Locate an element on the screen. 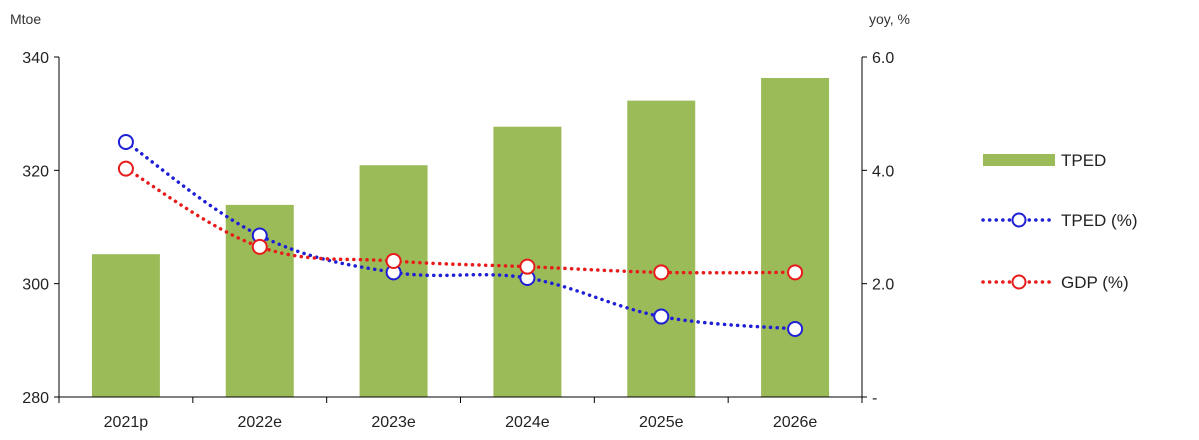 The image size is (1199, 440). point-gdp-2026e is located at coordinates (795, 272).